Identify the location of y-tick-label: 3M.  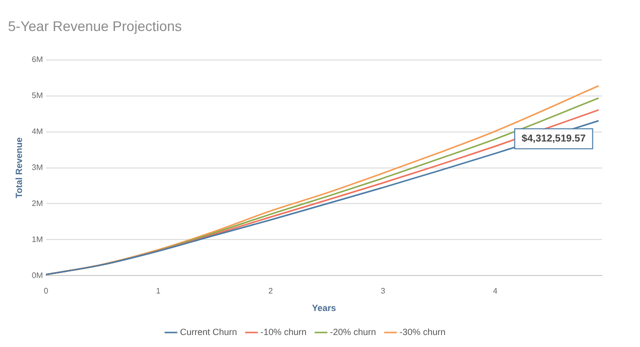
(38, 167).